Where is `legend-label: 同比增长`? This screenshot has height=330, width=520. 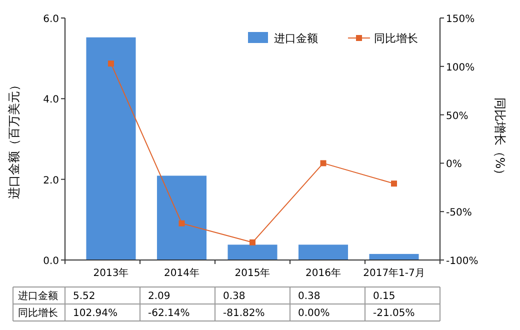
legend-label: 同比增长 is located at coordinates (396, 38).